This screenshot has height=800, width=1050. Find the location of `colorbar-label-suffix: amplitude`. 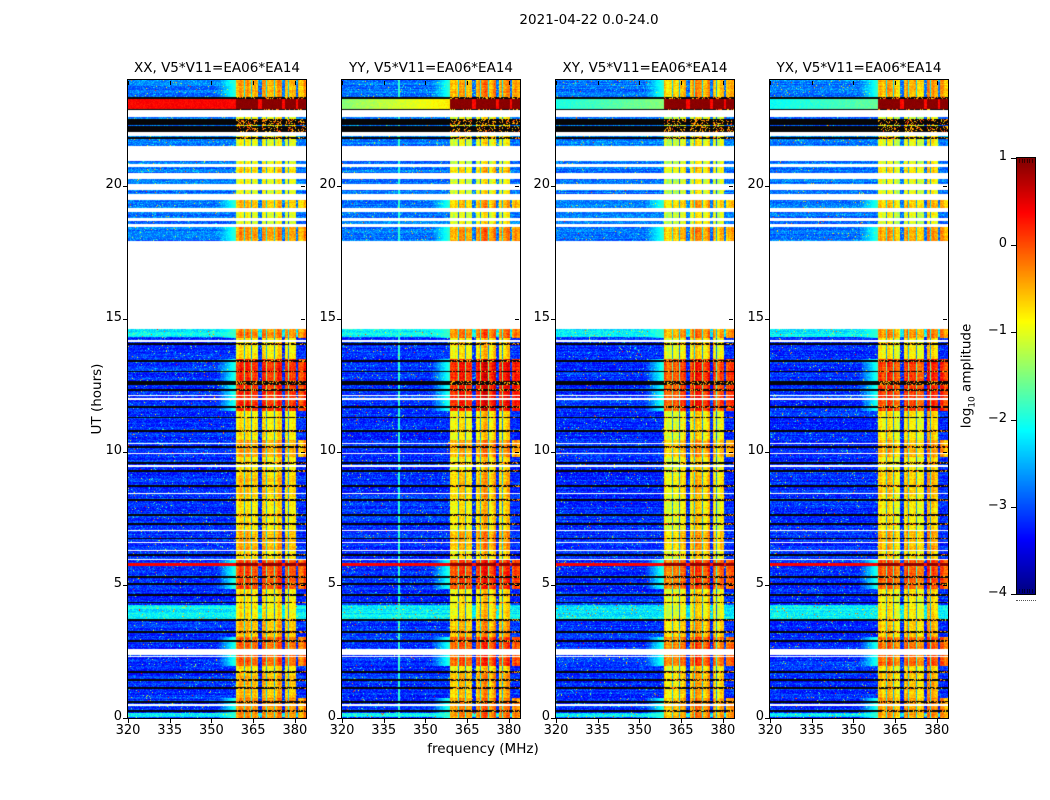

colorbar-label-suffix: amplitude is located at coordinates (966, 360).